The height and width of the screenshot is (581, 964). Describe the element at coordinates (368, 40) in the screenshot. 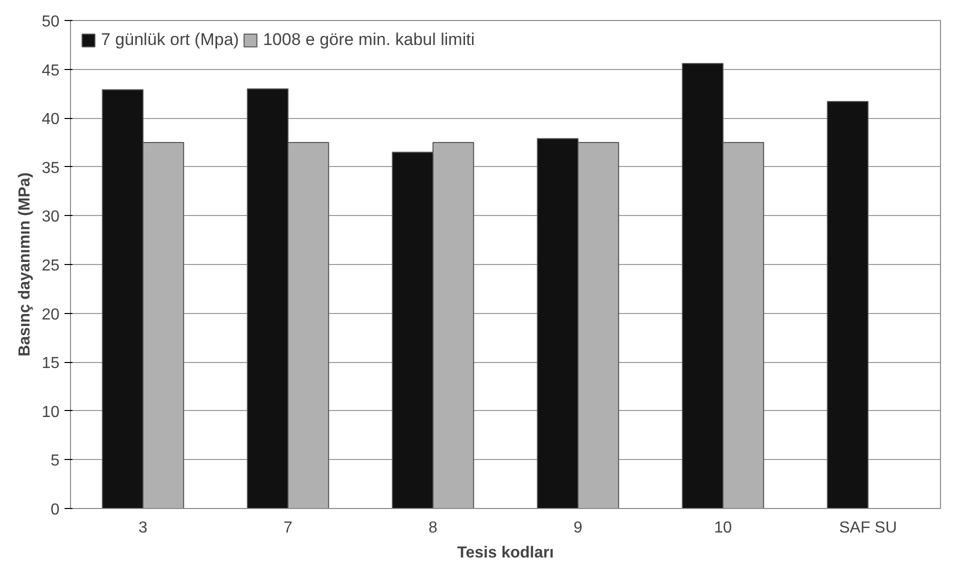

I see `legend-label: 1008 e göre min. kabul limiti` at that location.